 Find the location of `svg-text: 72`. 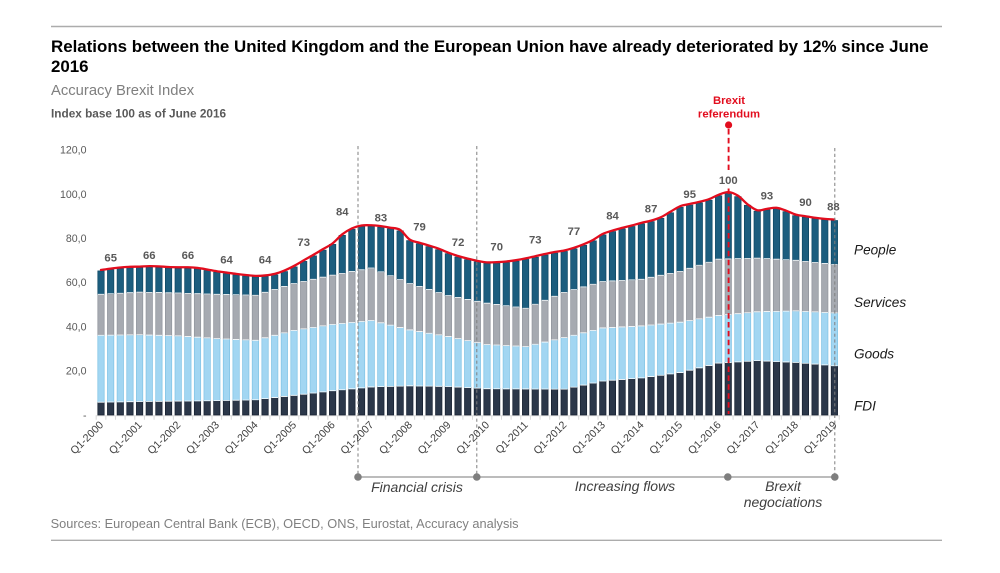

svg-text: 72 is located at coordinates (458, 243).